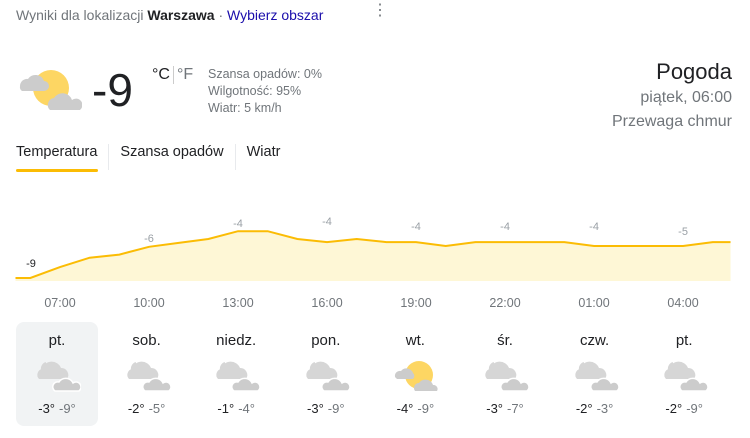 Image resolution: width=750 pixels, height=438 pixels. Describe the element at coordinates (326, 340) in the screenshot. I see `day-name: pon.` at that location.